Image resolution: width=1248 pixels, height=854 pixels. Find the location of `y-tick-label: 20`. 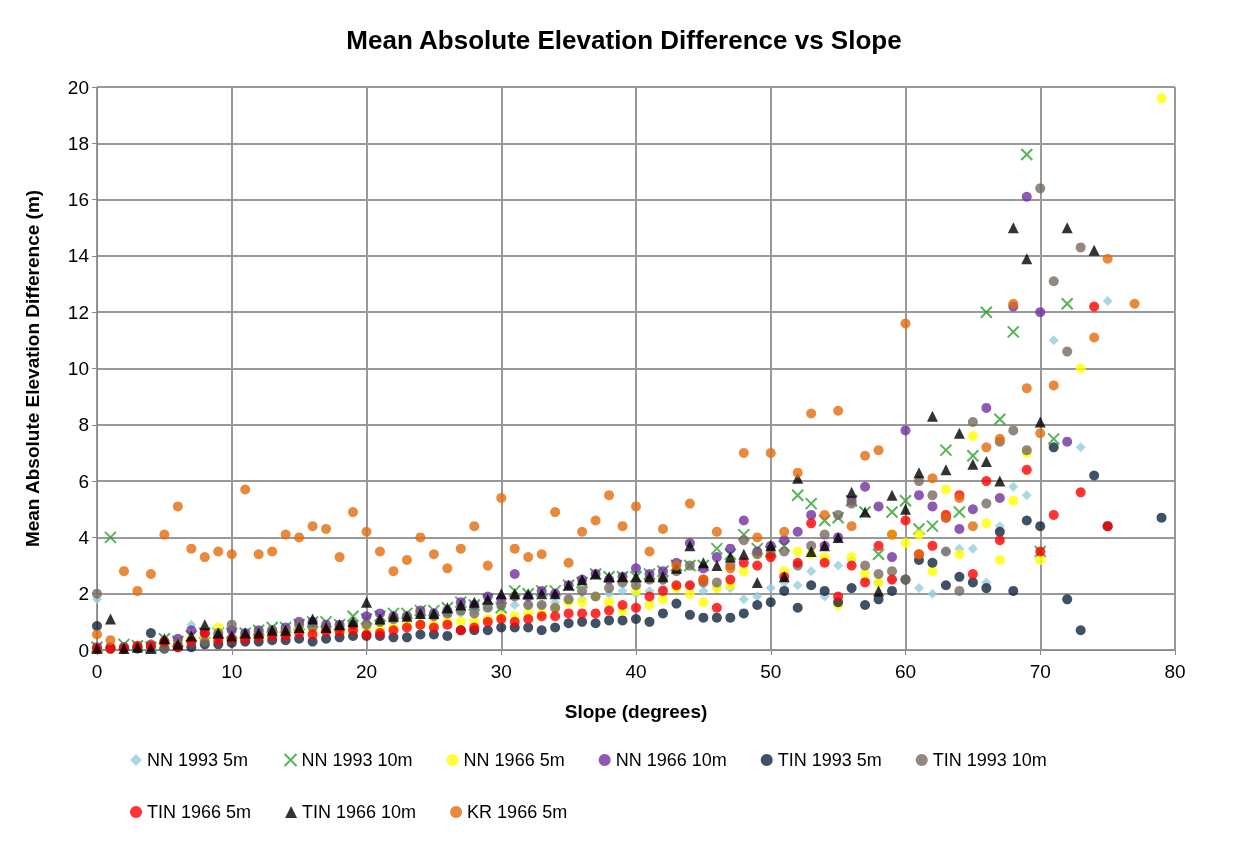

y-tick-label: 20 is located at coordinates (78, 87).